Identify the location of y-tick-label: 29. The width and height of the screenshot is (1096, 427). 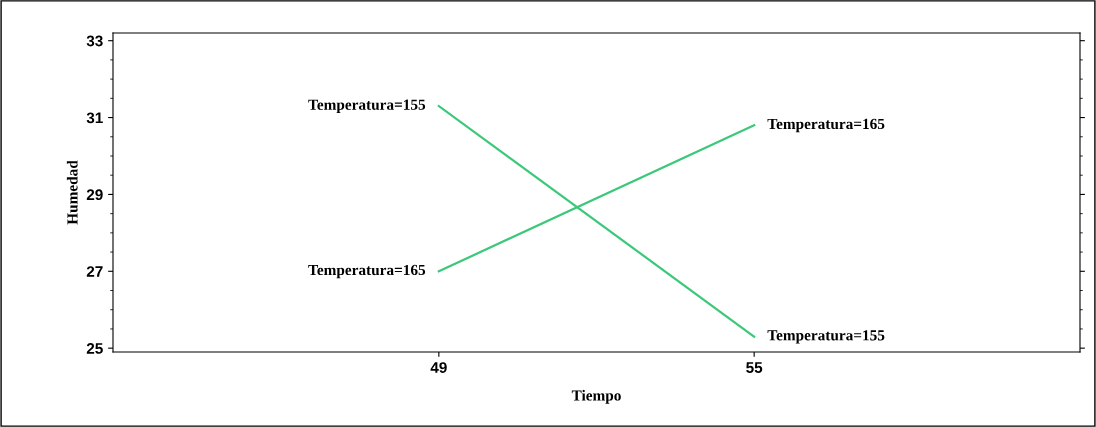
(94, 195).